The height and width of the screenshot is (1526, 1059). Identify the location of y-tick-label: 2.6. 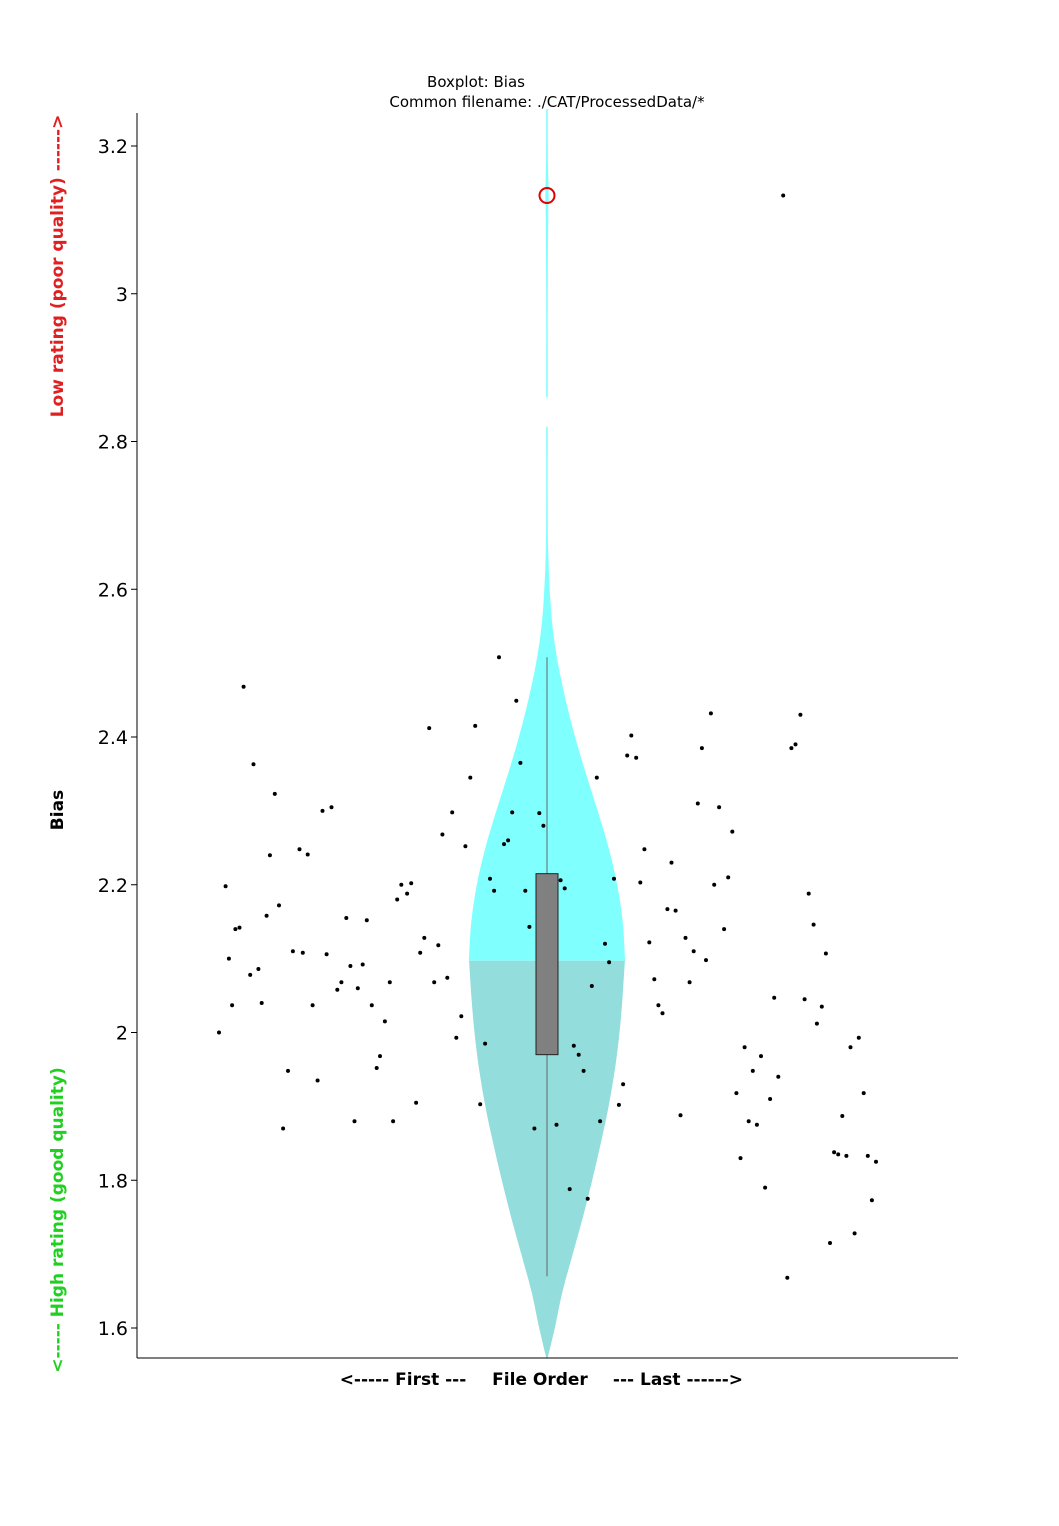
(113, 590).